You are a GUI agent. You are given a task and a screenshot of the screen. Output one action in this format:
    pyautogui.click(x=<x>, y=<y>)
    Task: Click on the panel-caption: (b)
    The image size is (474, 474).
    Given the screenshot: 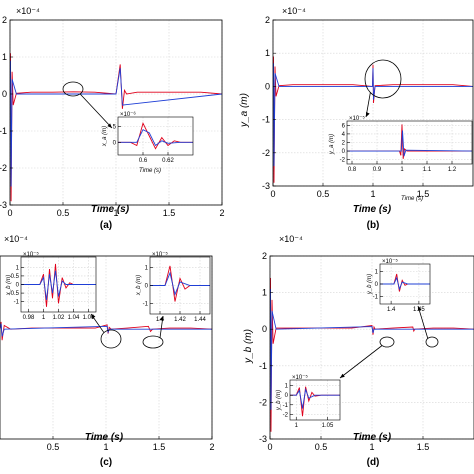 What is the action you would take?
    pyautogui.click(x=373, y=225)
    